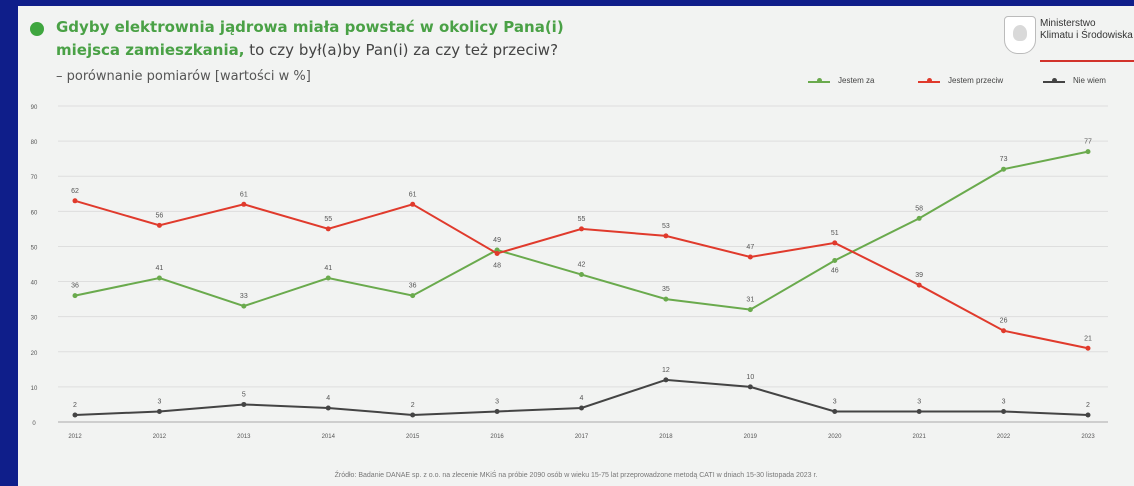 This screenshot has height=486, width=1134. I want to click on series-1-data-label-0: 62, so click(75, 191).